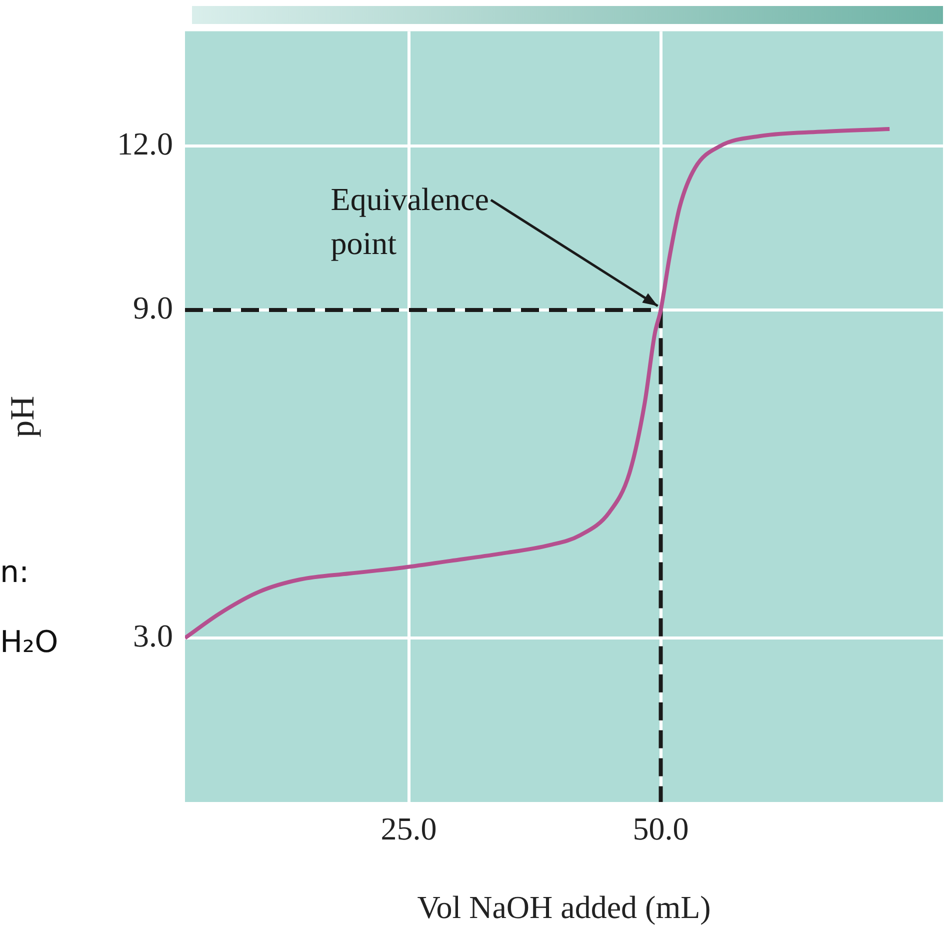 This screenshot has width=947, height=933. I want to click on x-tick-label: 25.0, so click(408, 828).